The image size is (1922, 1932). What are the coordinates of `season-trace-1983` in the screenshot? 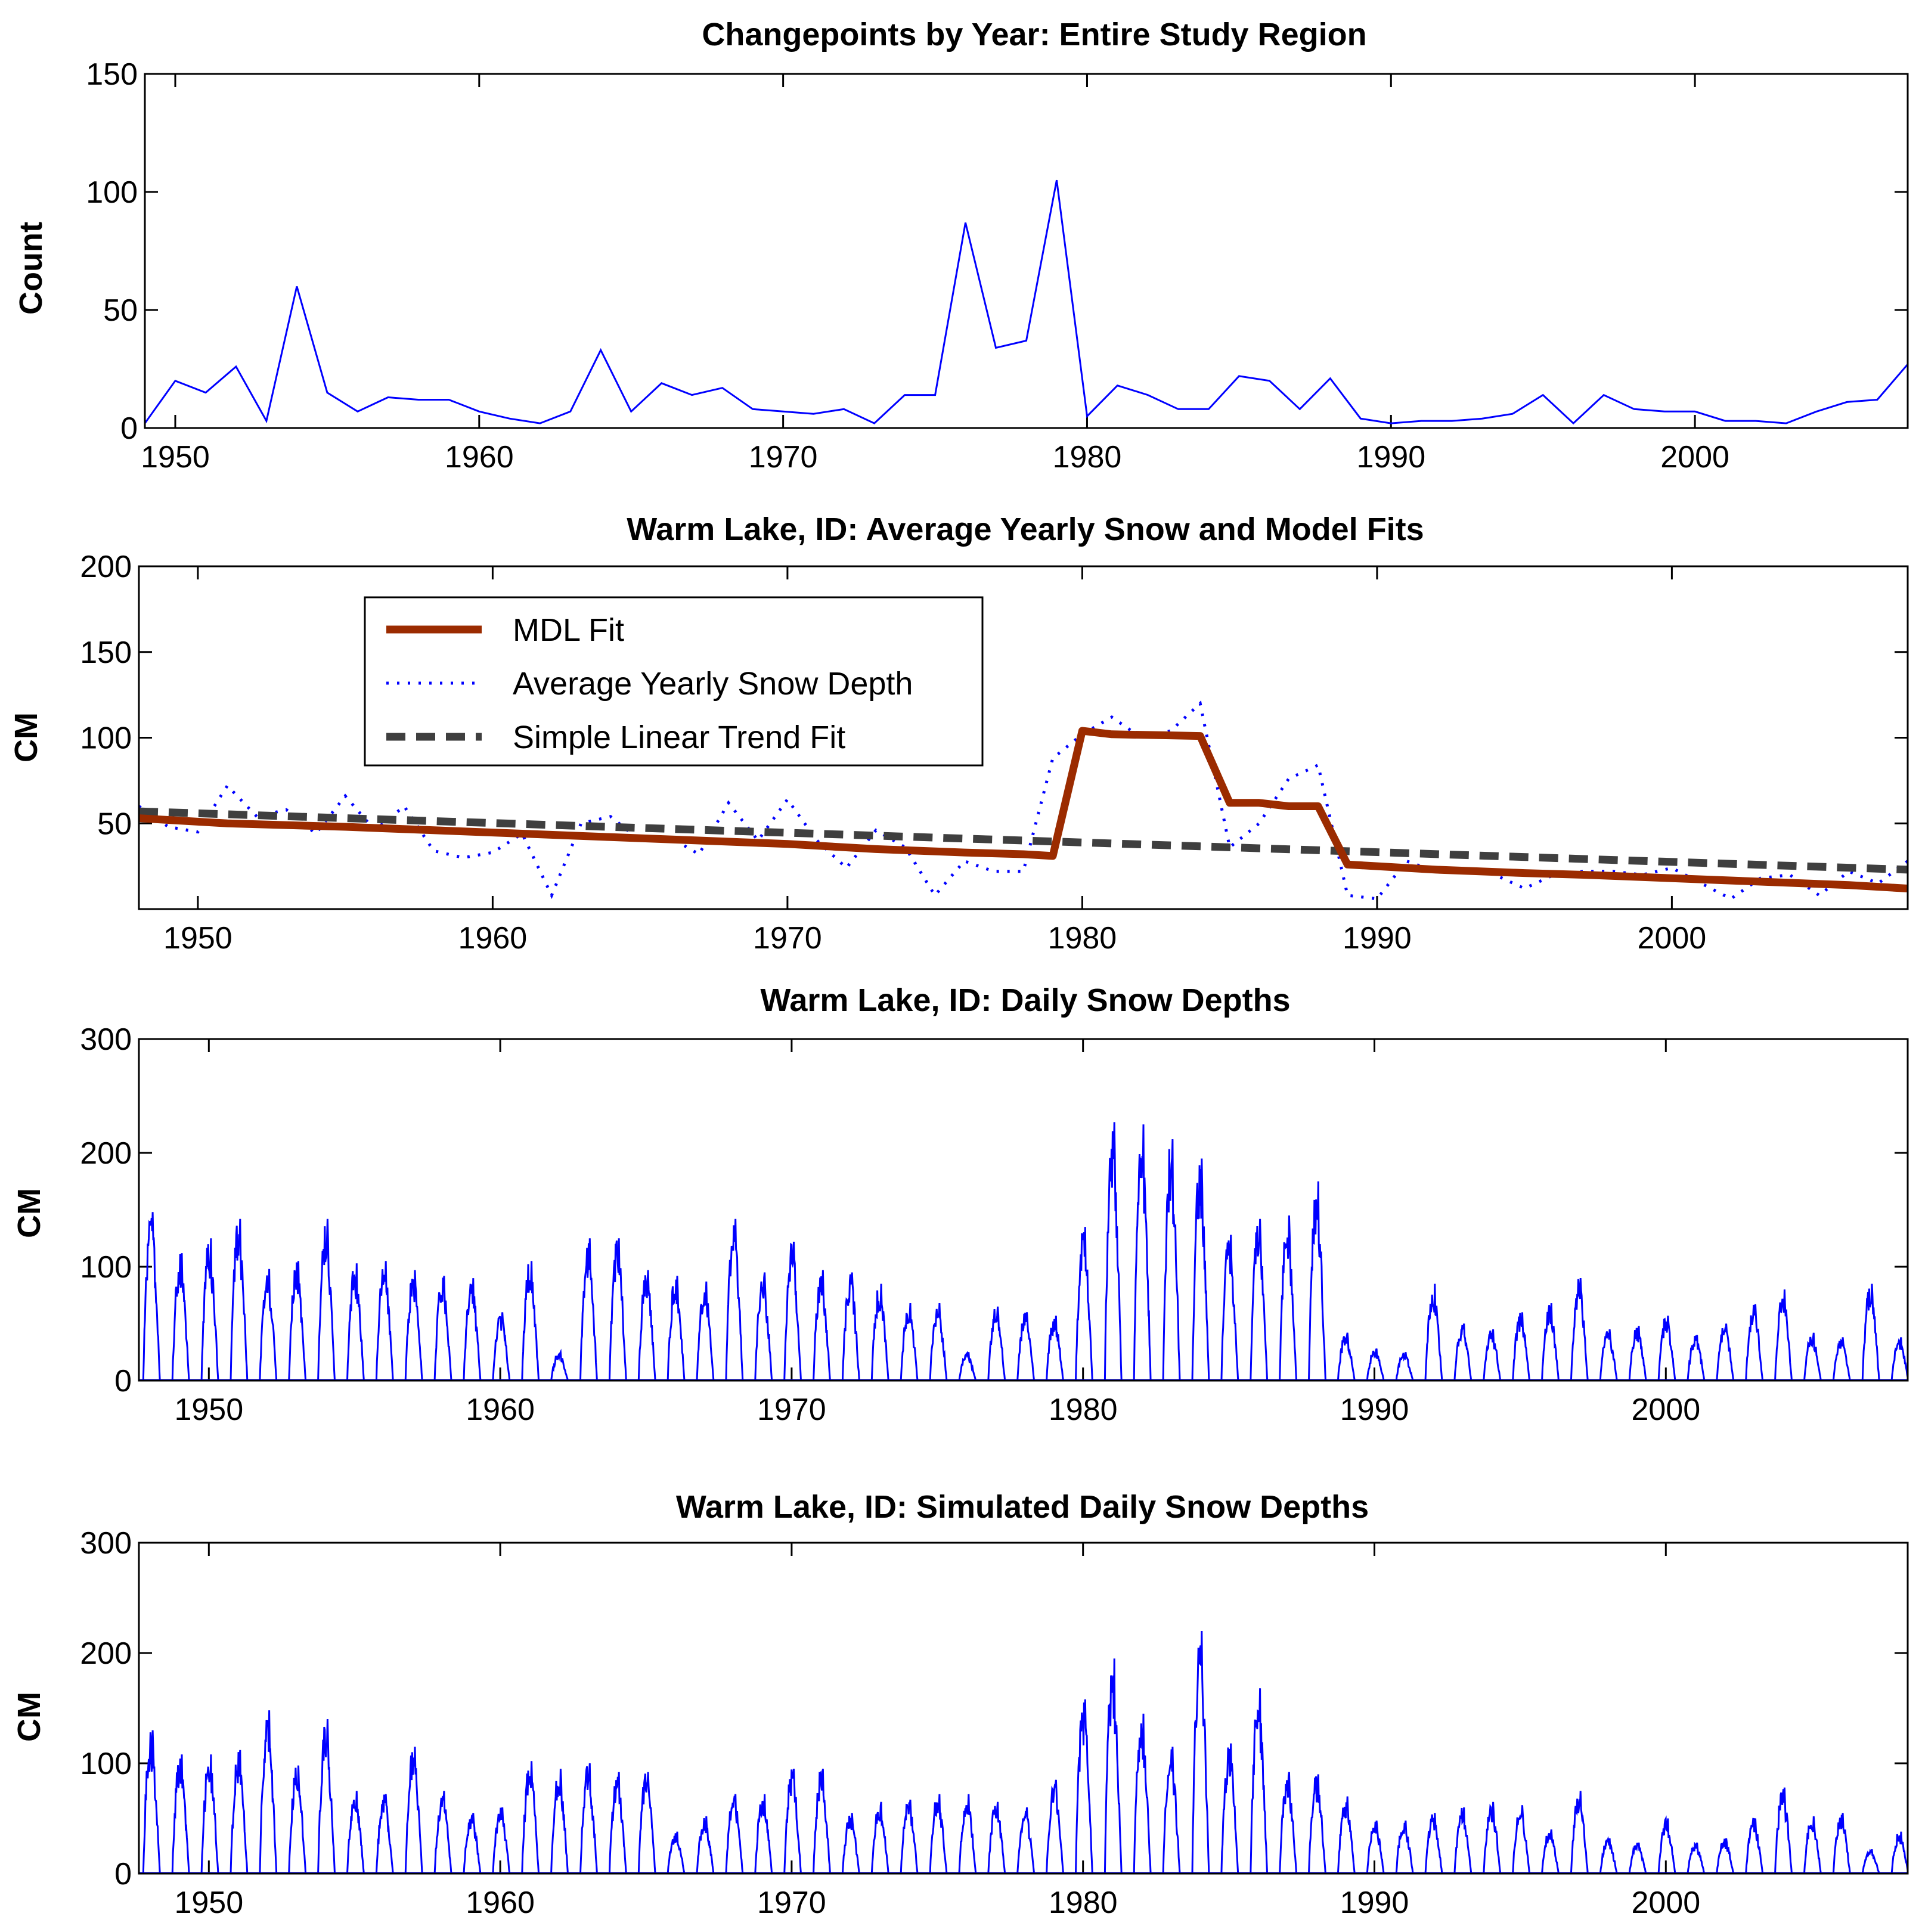 It's located at (1171, 1260).